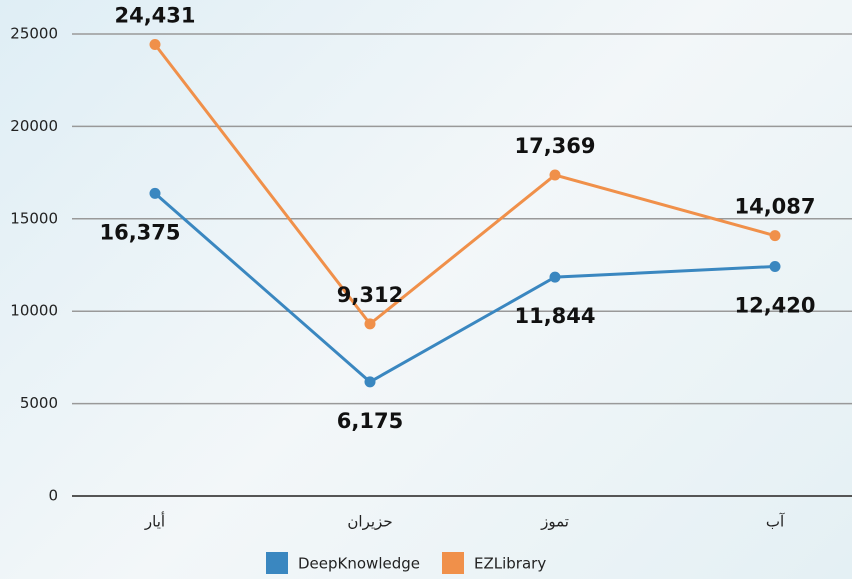  Describe the element at coordinates (775, 522) in the screenshot. I see `x-tick-label: آب` at that location.